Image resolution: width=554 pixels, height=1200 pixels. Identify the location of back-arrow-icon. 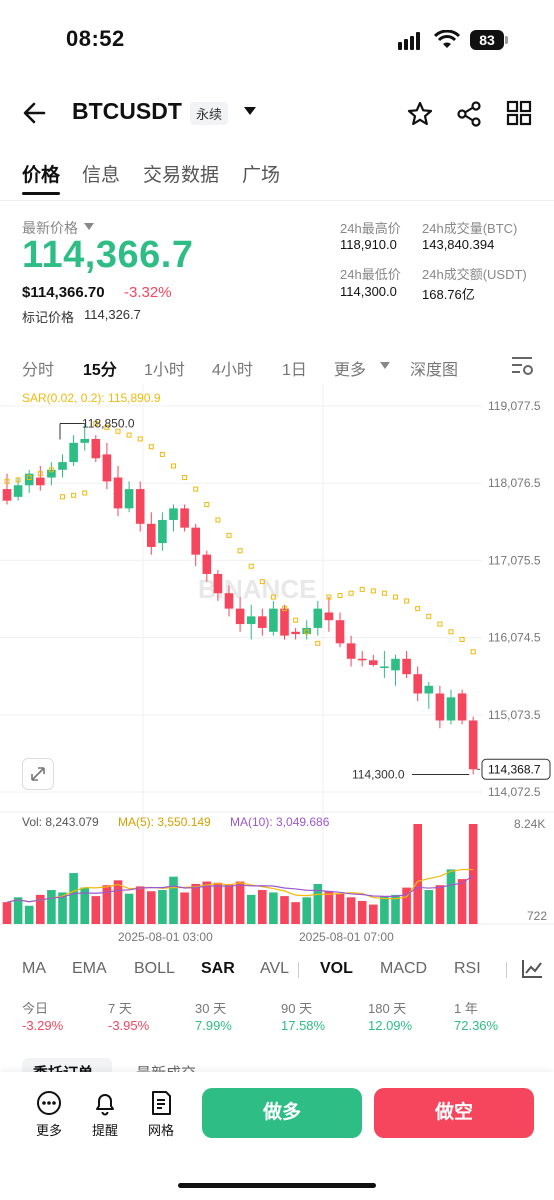
(35, 113).